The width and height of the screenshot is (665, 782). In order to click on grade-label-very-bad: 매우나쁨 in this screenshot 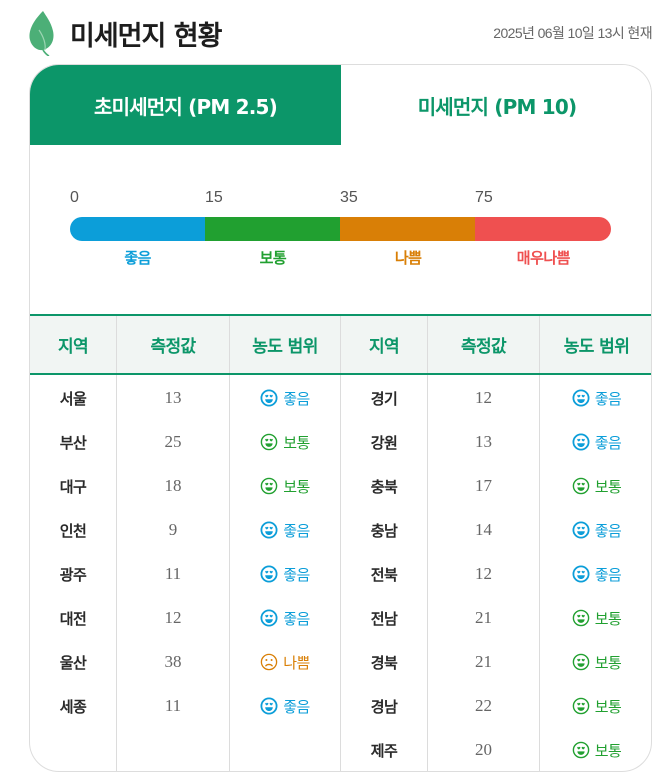, I will do `click(543, 258)`.